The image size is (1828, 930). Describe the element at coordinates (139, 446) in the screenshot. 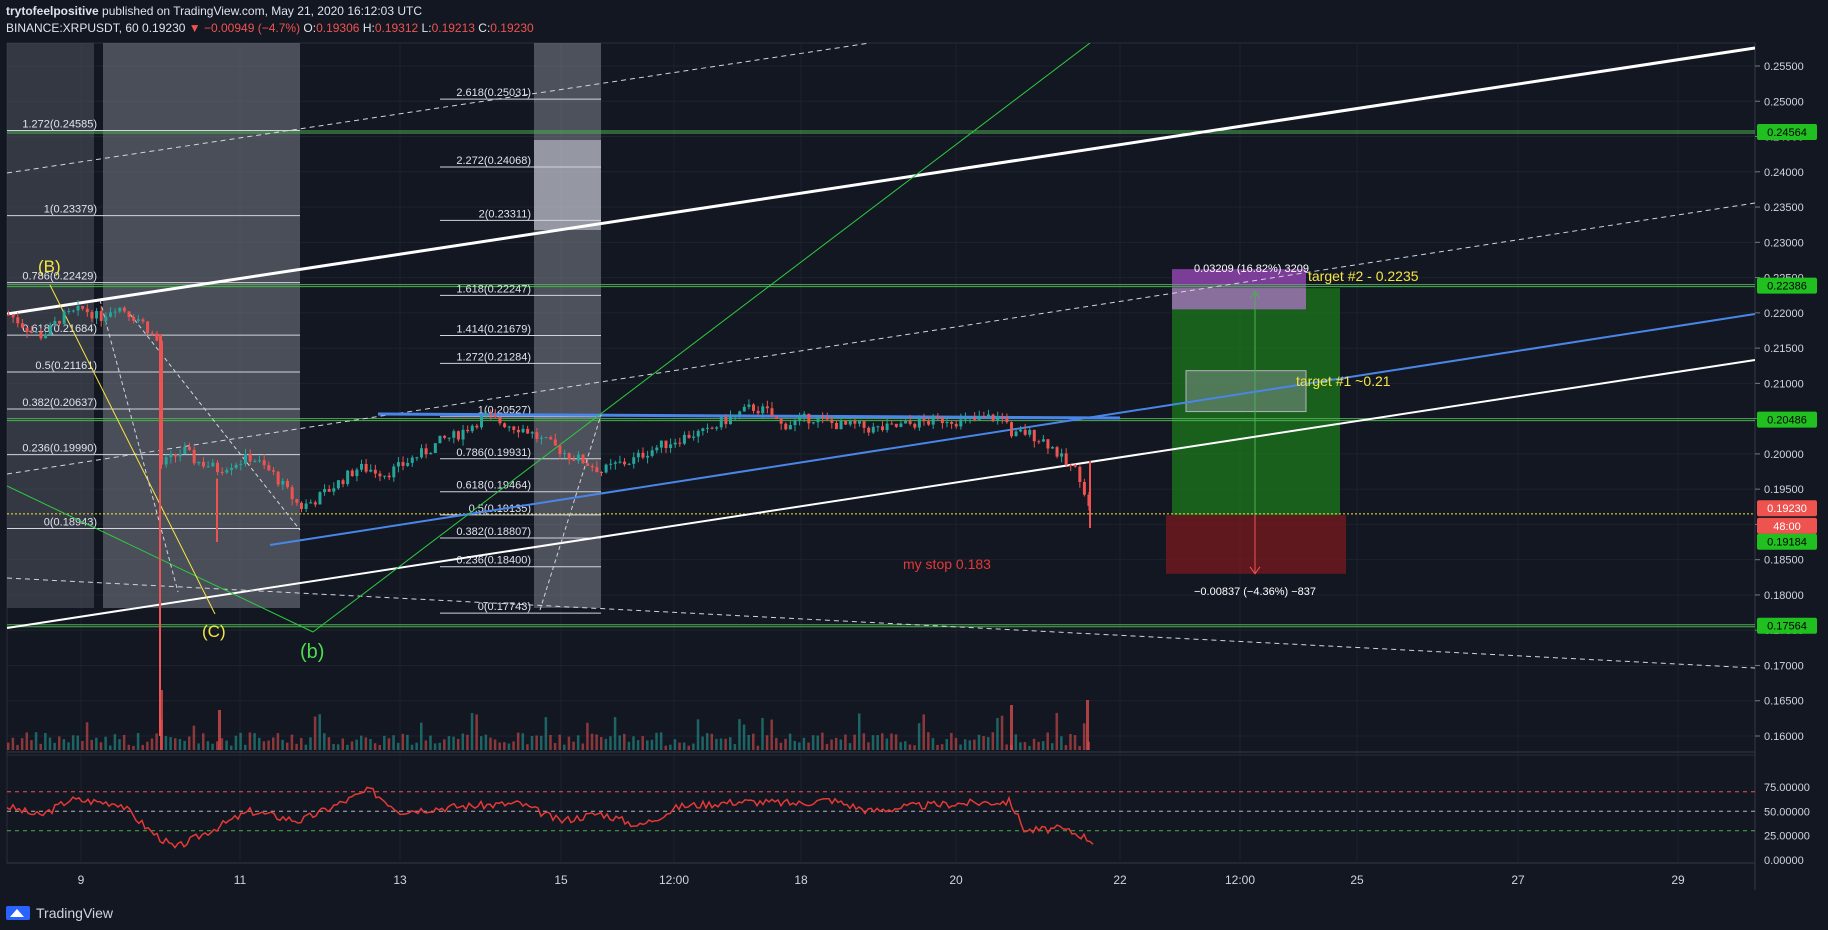

I see `wave-dashed-a` at that location.